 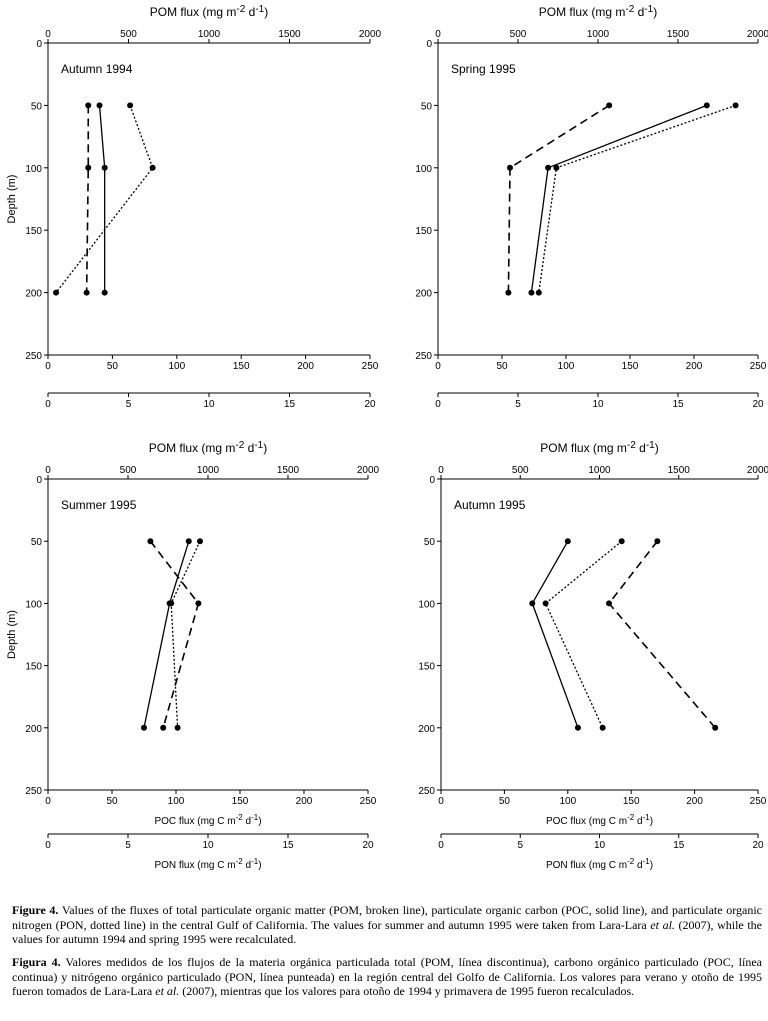 I want to click on pon-axis-title: PON flux (mg C m-2 d-1), so click(x=599, y=864).